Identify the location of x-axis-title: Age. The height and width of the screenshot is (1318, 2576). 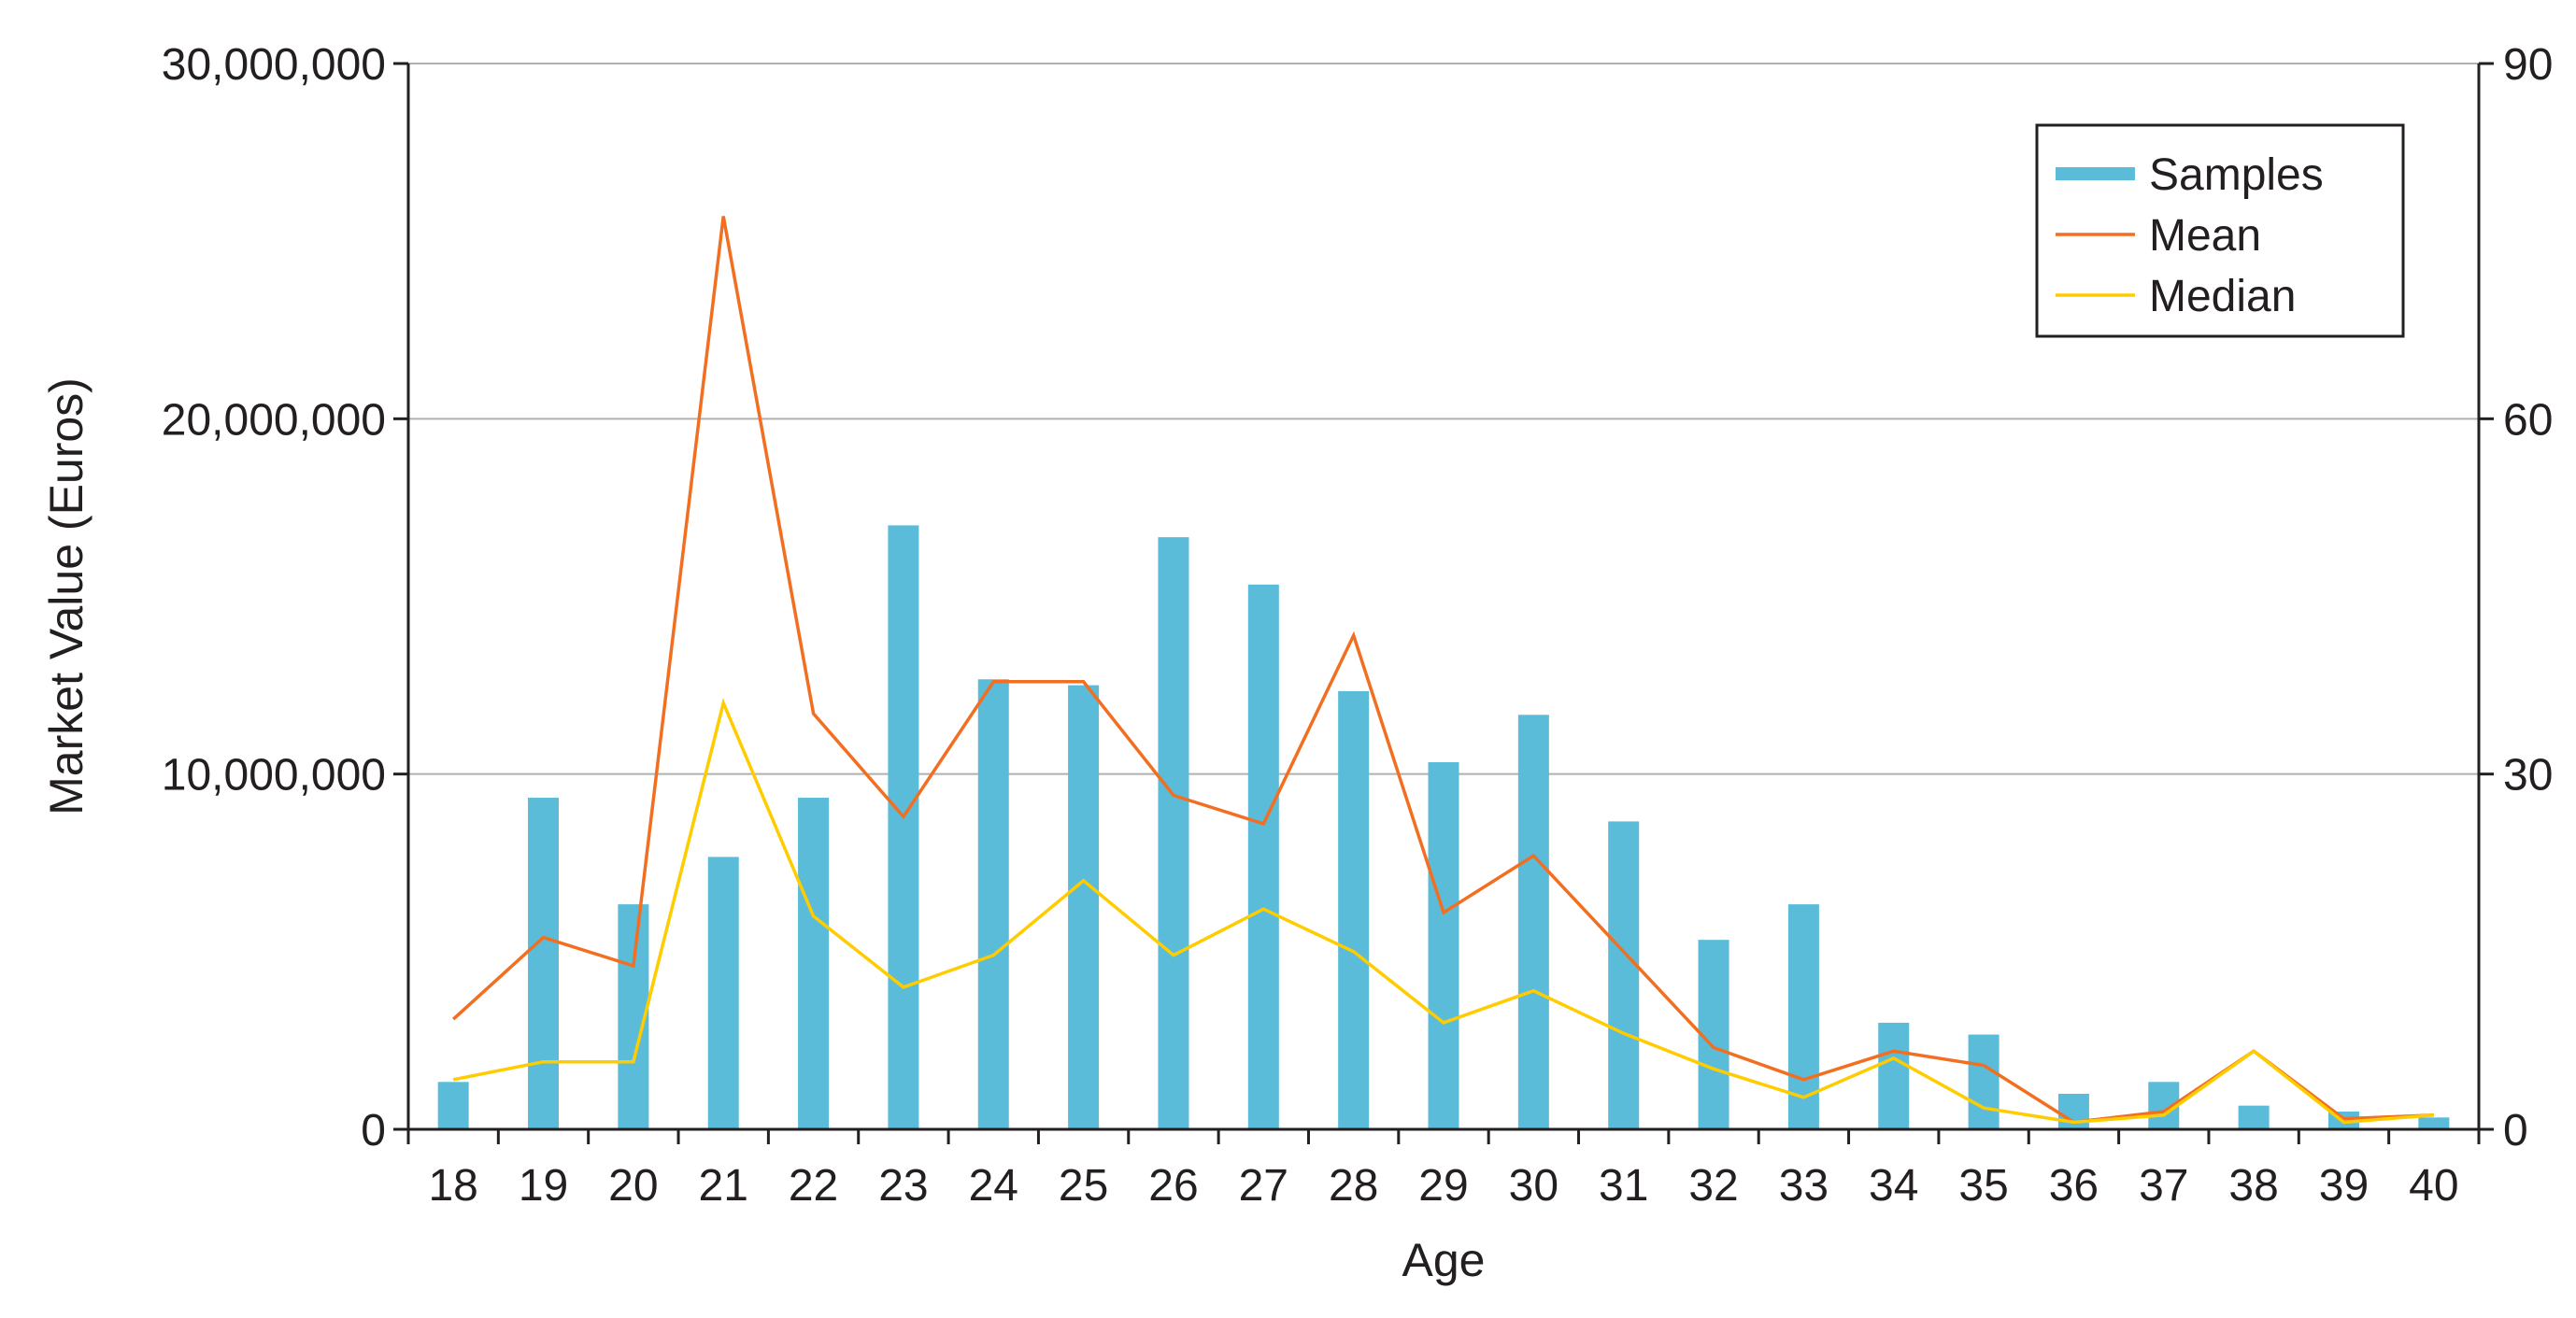
(1444, 1260).